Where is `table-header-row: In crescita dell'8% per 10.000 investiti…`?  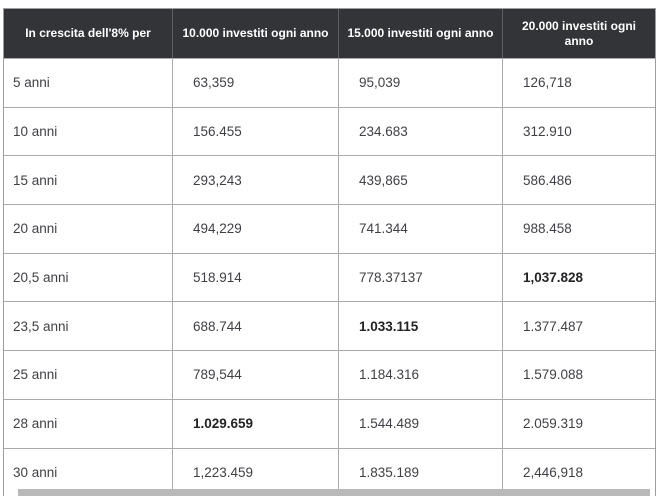 table-header-row: In crescita dell'8% per 10.000 investiti… is located at coordinates (329, 33).